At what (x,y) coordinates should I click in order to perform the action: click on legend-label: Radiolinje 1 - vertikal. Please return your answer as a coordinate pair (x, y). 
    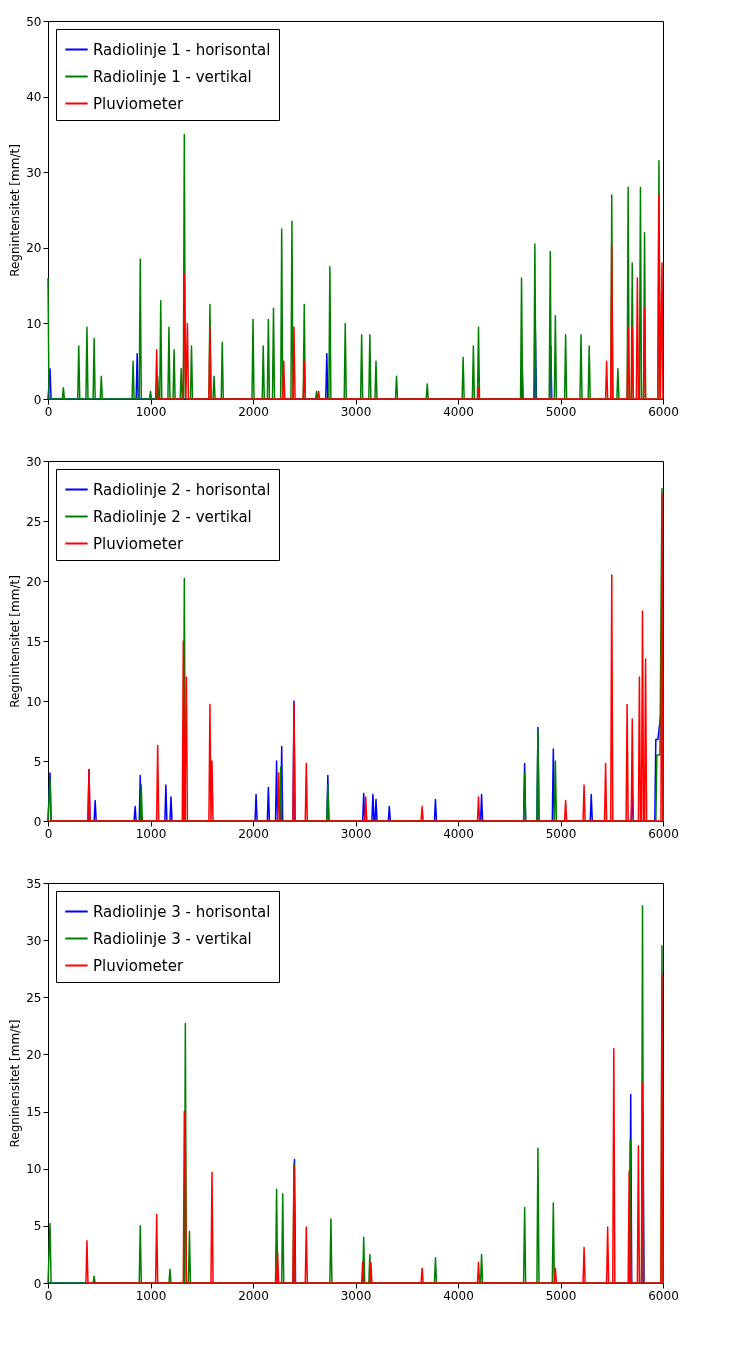
    Looking at the image, I should click on (172, 76).